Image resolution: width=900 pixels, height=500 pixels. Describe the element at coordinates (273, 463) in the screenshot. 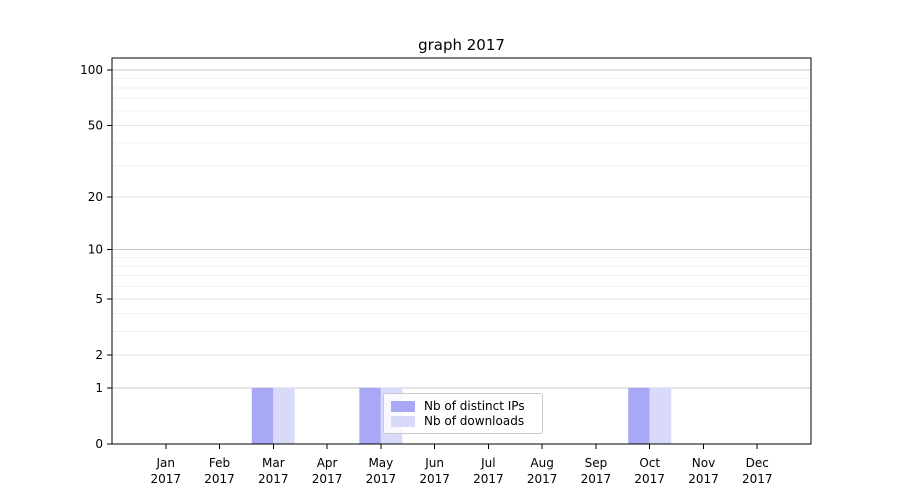

I see `x-month-label: Mar` at that location.